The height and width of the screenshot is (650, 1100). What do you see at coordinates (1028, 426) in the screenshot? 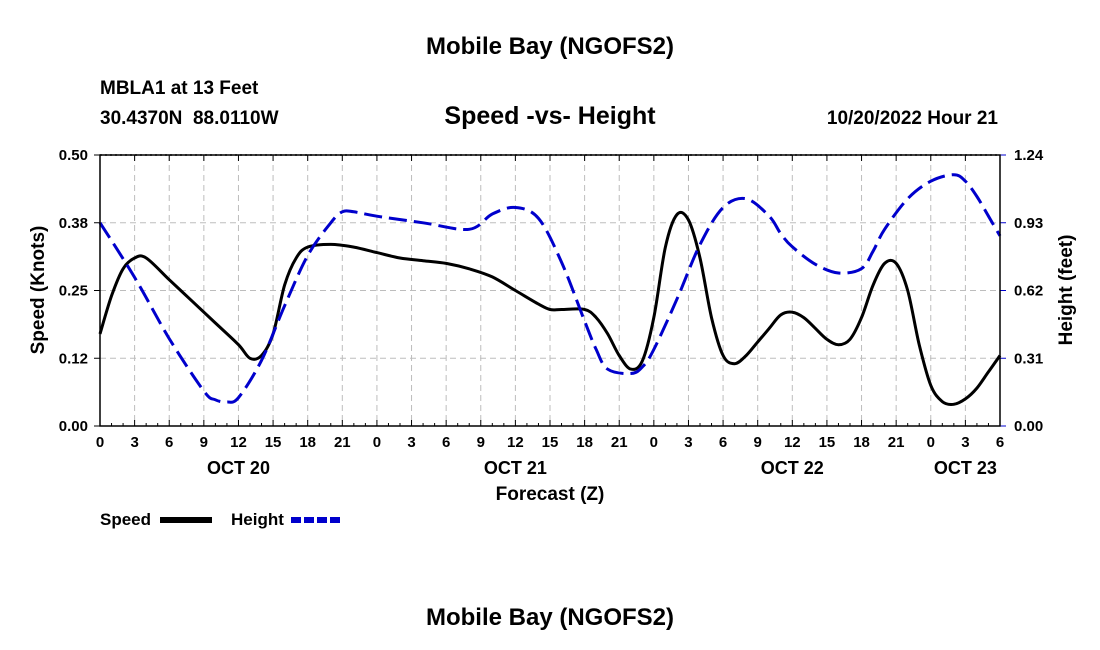
I see `y-tick-label-right: 0.00` at bounding box center [1028, 426].